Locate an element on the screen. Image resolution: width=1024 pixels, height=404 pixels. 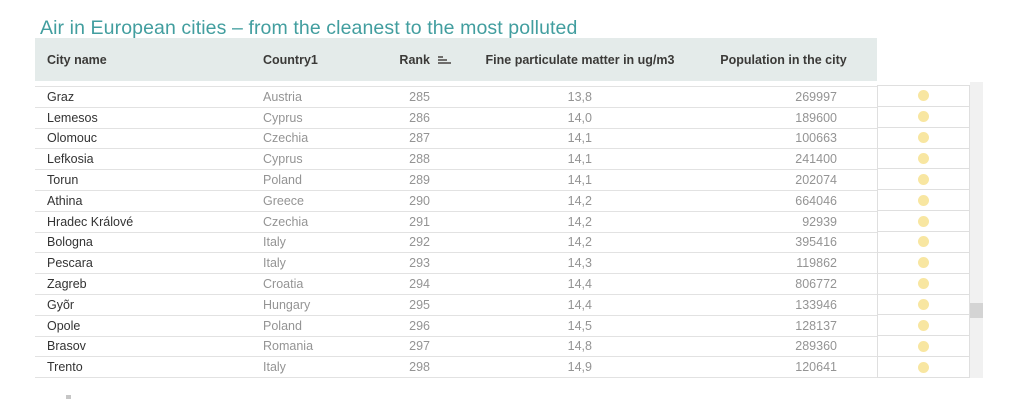
table-row: Pescara Italy 293 14,3 119862 is located at coordinates (456, 264).